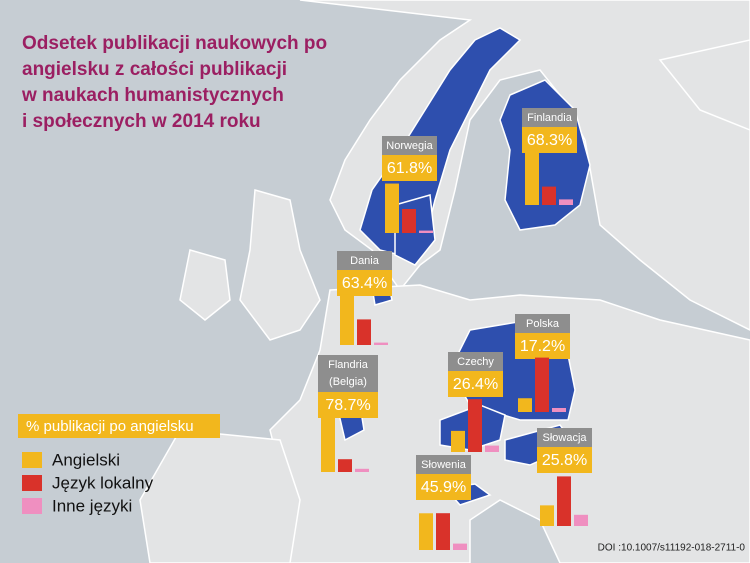  I want to click on value-label: 68.3%, so click(549, 140).